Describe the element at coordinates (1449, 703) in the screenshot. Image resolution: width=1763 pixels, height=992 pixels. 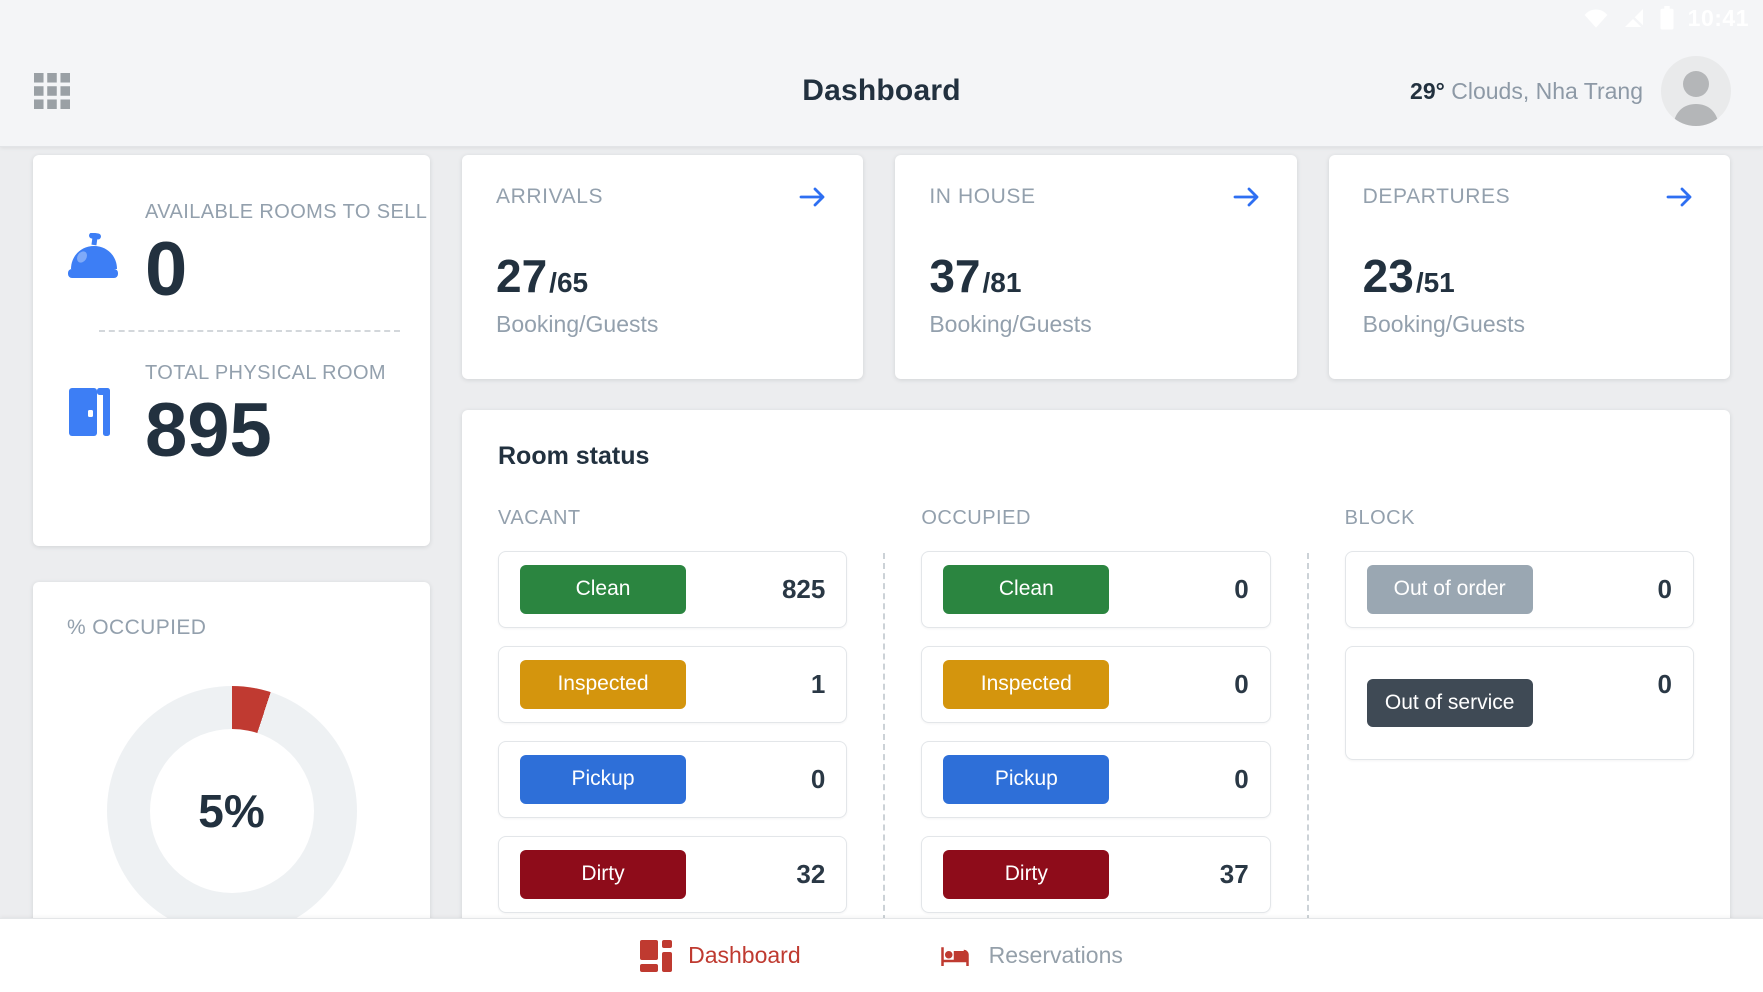
I see `status-badge: Out of service` at that location.